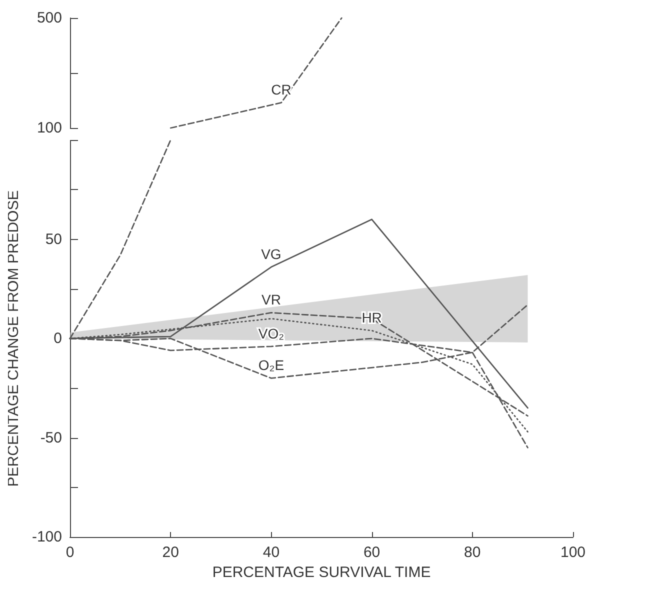  I want to click on series-label: VO₂, so click(271, 333).